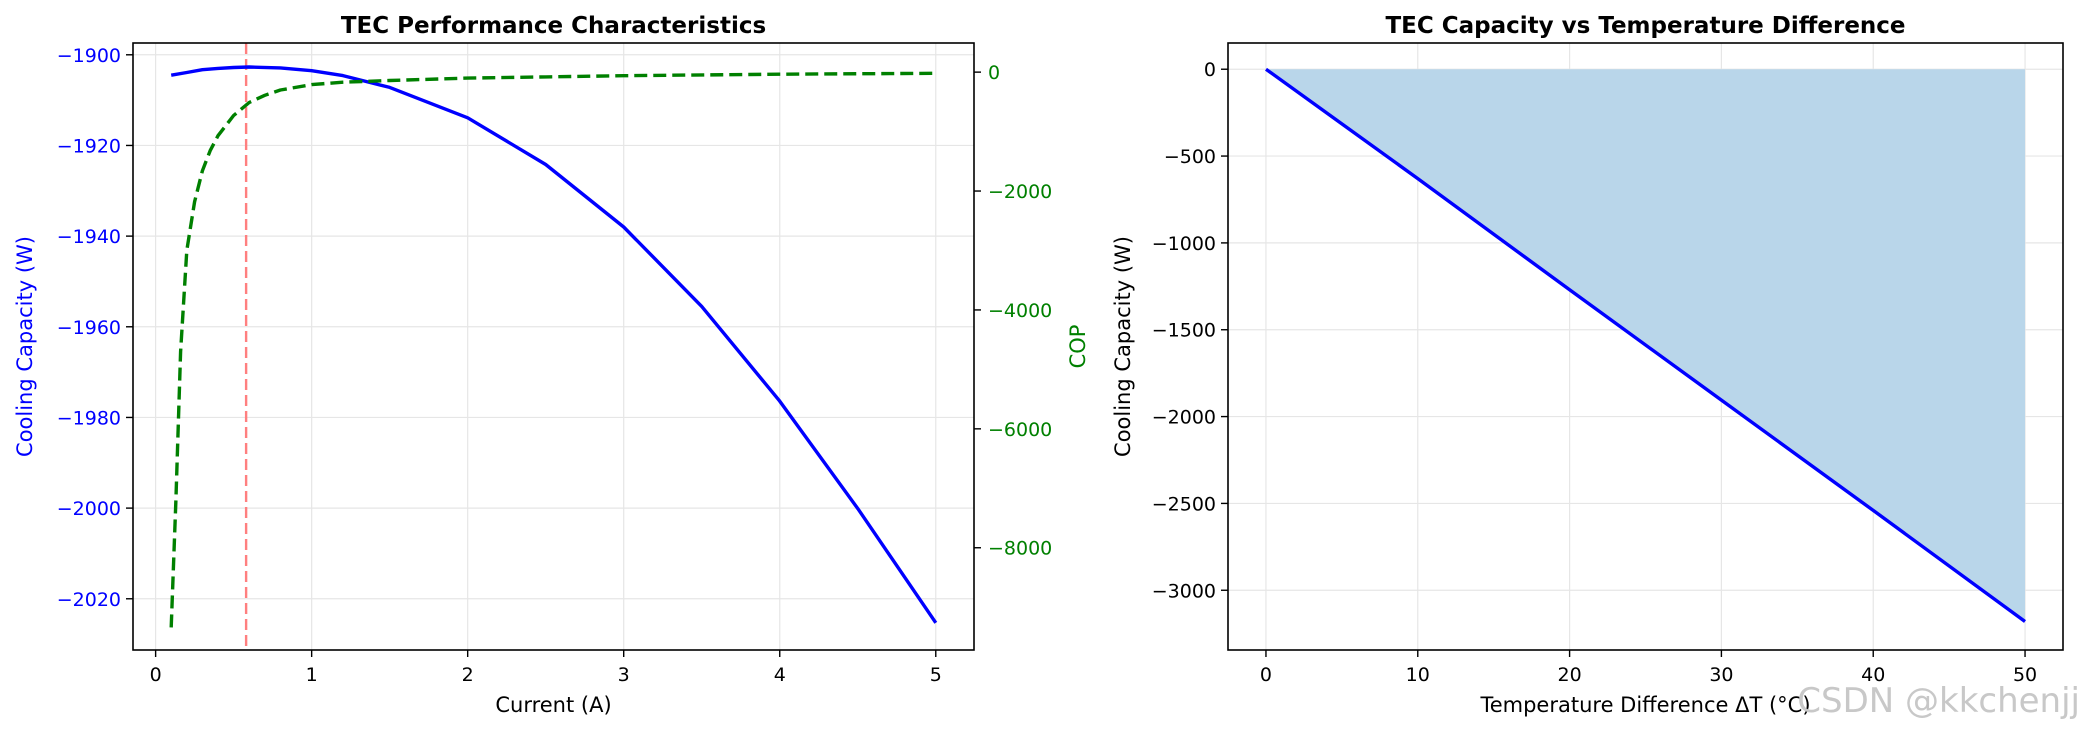  Describe the element at coordinates (553, 26) in the screenshot. I see `chart-title: TEC Performance Characteristics` at that location.